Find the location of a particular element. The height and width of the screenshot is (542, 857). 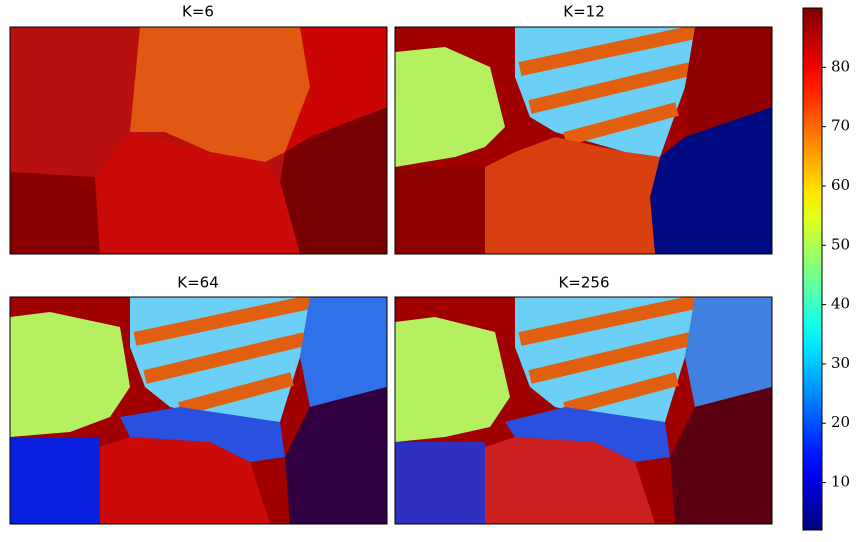

colorbar-tick-label: 70 is located at coordinates (840, 126).